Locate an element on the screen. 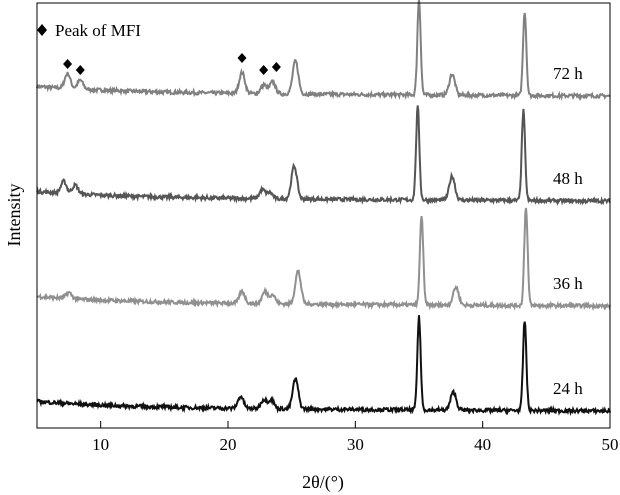  x-ticks: 10 20 30 40 50 is located at coordinates (355, 437).